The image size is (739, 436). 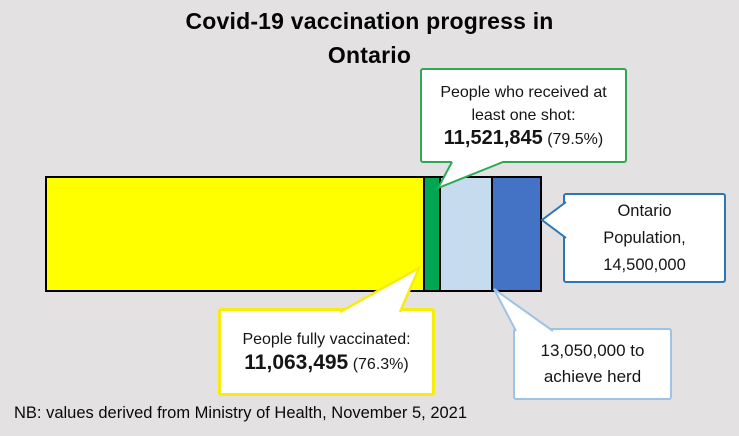 What do you see at coordinates (592, 350) in the screenshot?
I see `herd-text-line1: 13,050,000 to` at bounding box center [592, 350].